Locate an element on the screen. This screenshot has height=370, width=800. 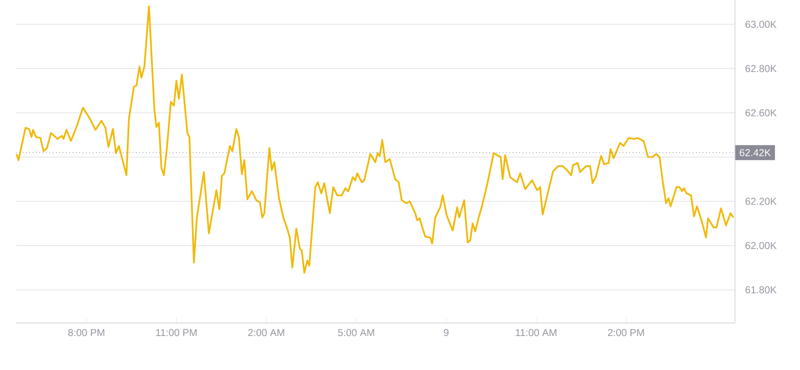
y-tick-label: 61.80K is located at coordinates (761, 290).